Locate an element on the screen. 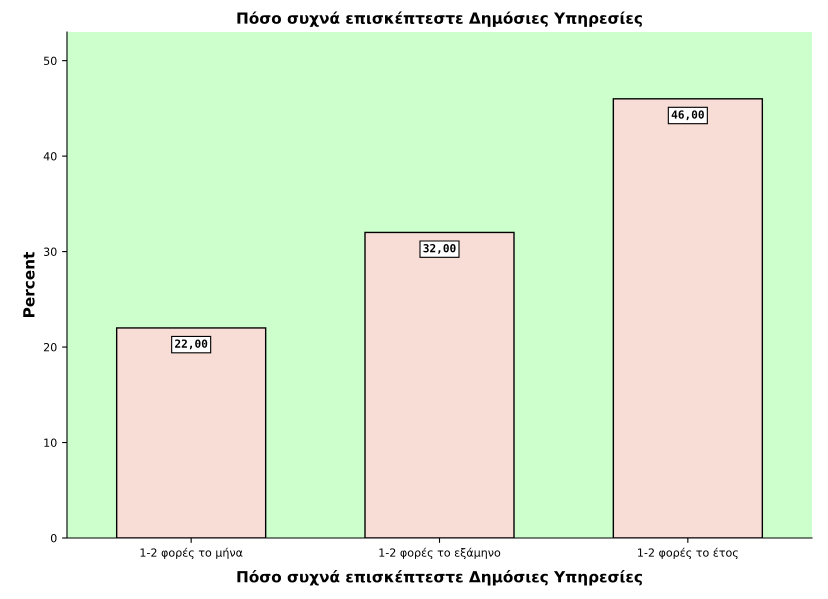  y-axis-title: Percent is located at coordinates (29, 284).